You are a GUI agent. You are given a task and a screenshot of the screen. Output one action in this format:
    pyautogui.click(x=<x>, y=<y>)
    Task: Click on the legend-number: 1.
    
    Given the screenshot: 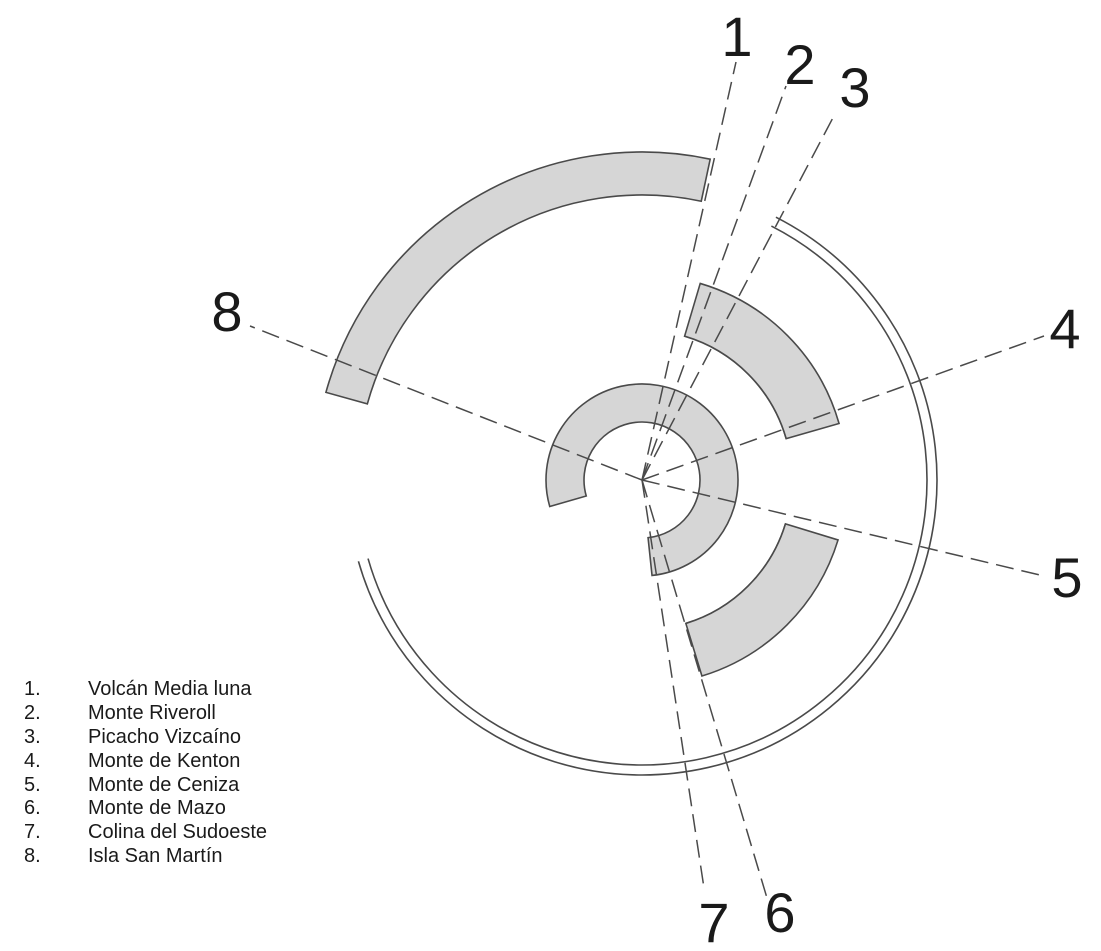 What is the action you would take?
    pyautogui.click(x=32, y=689)
    